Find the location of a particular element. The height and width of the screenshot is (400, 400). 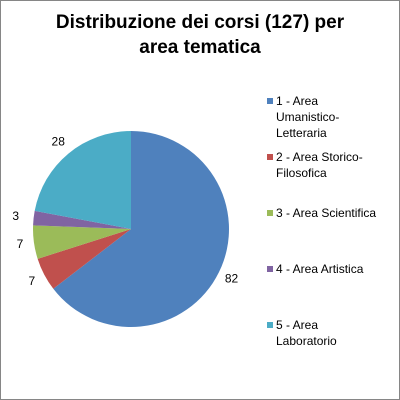

legend-label-5-line-1: 5 - Area is located at coordinates (297, 325).